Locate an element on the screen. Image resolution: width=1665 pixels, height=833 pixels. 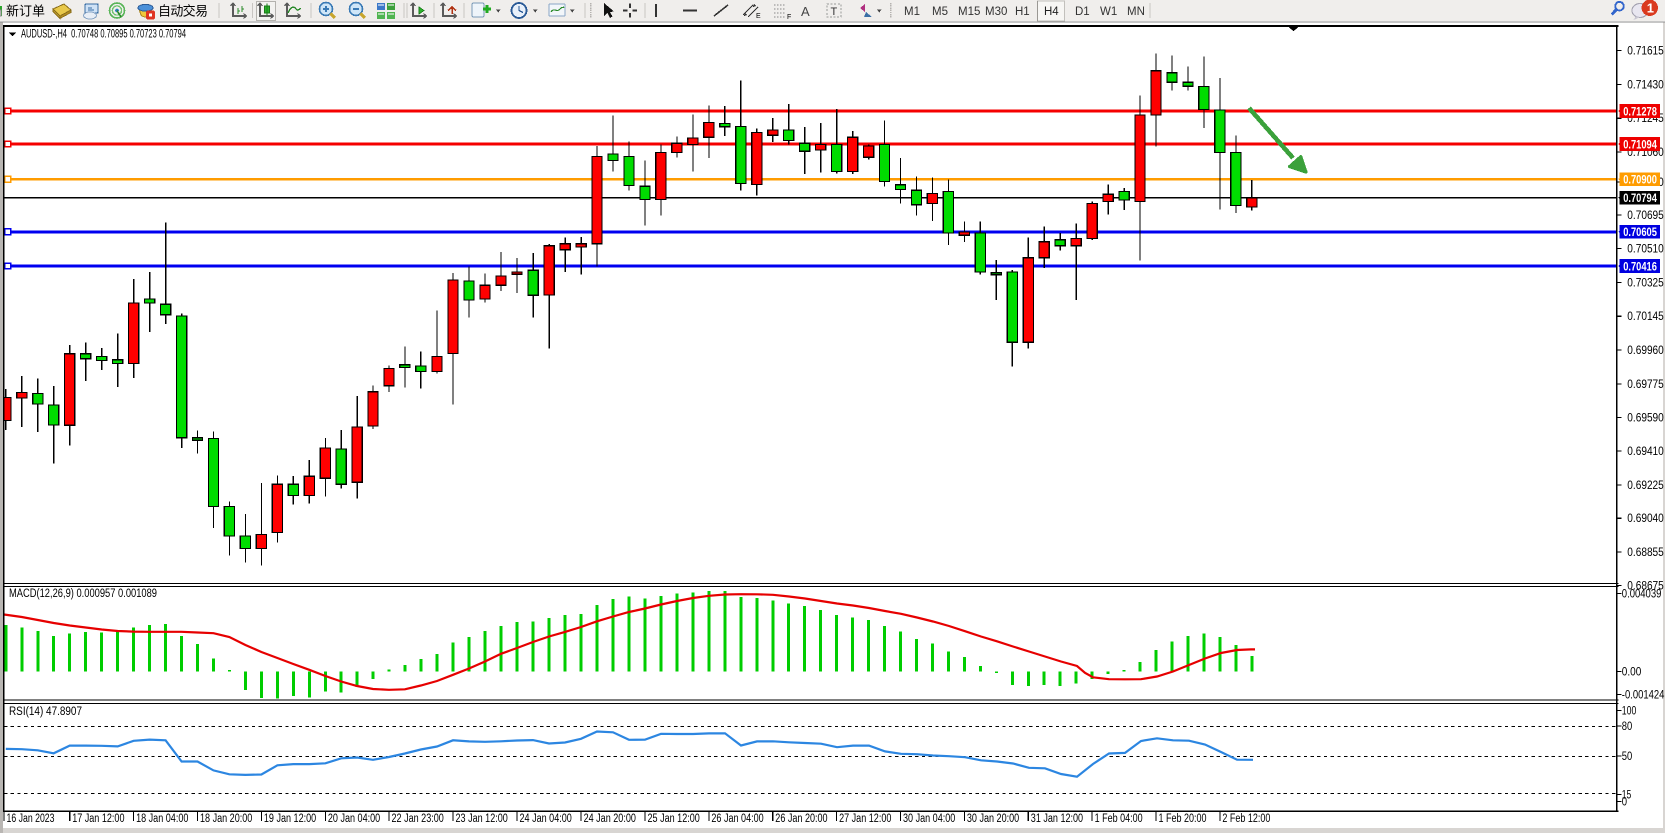
svg-text: 0 is located at coordinates (1624, 803).